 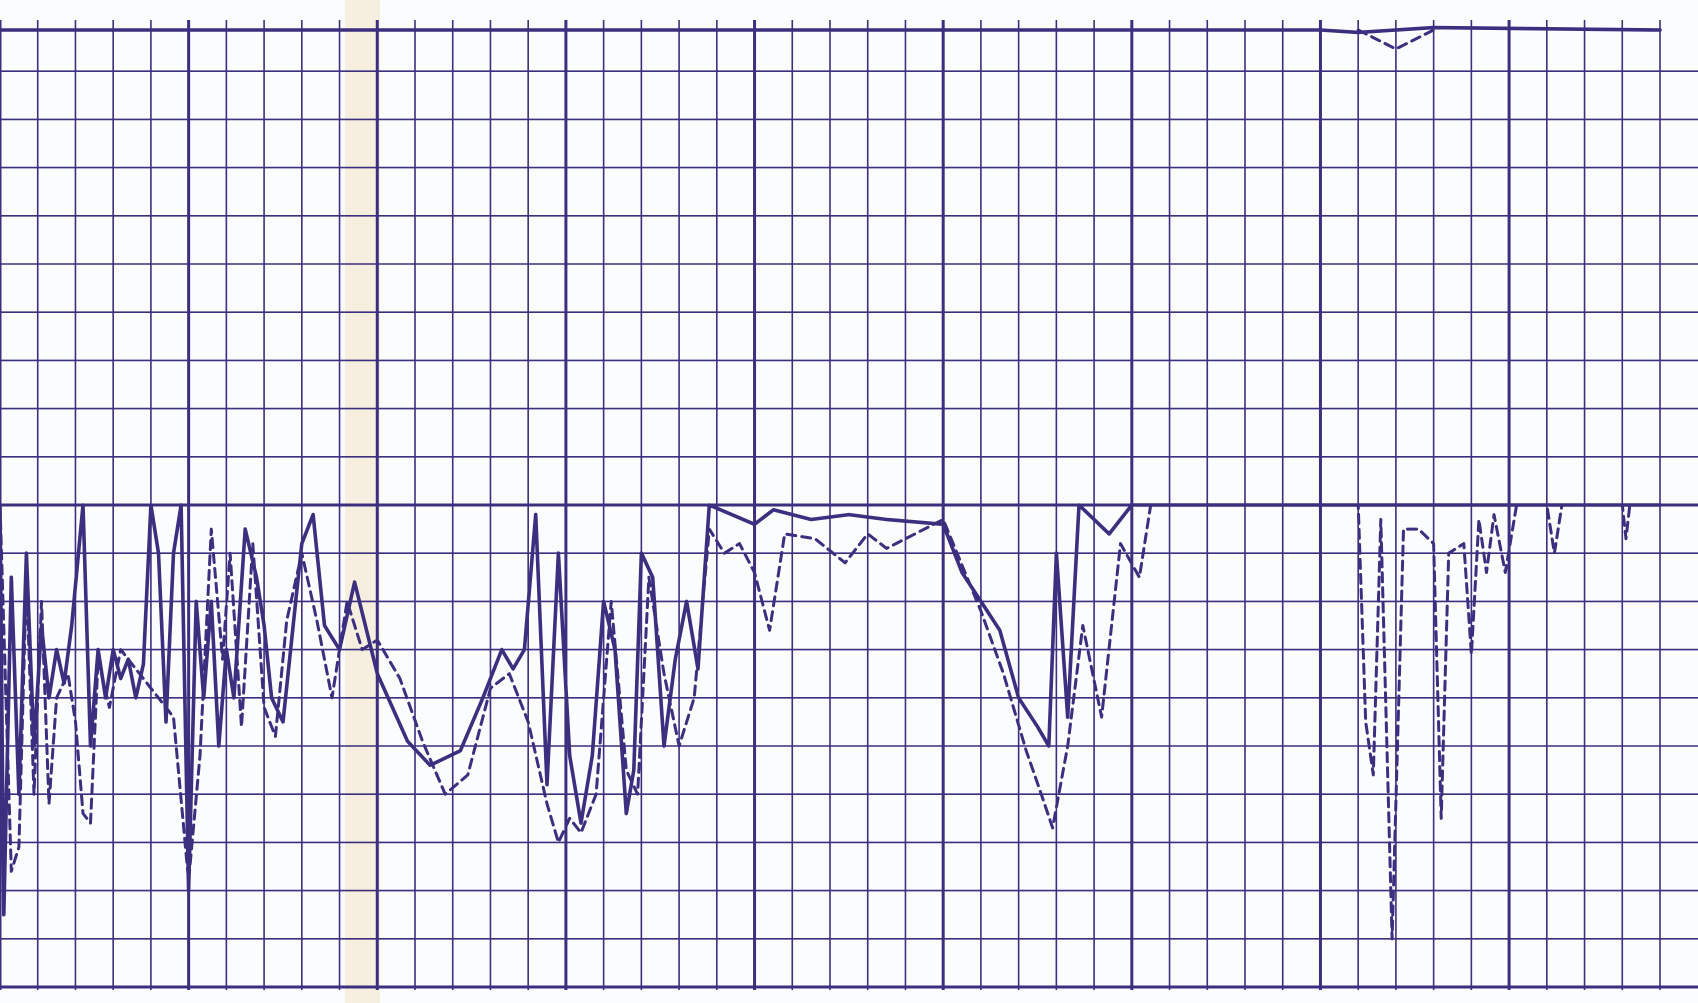 I want to click on upper-dashed-trace, so click(x=1396, y=39).